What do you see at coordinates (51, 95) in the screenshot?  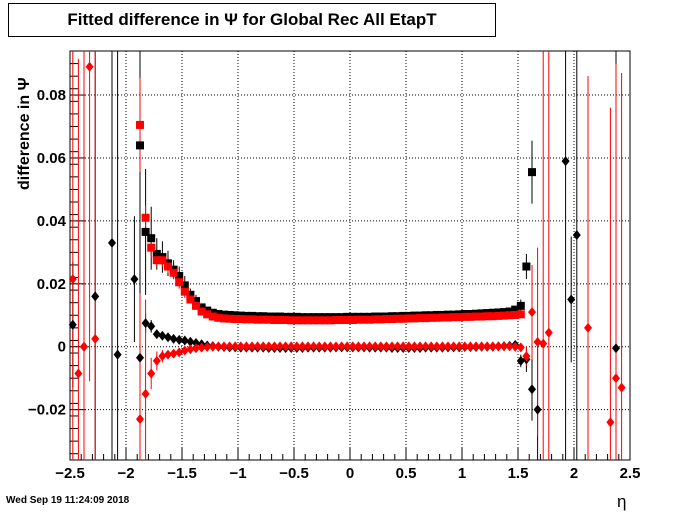 I see `y-tick-label: 0.08` at bounding box center [51, 95].